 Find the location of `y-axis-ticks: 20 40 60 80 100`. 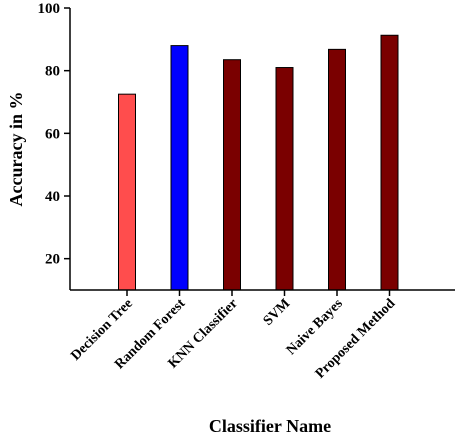

y-axis-ticks: 20 40 60 80 100 is located at coordinates (54, 134).